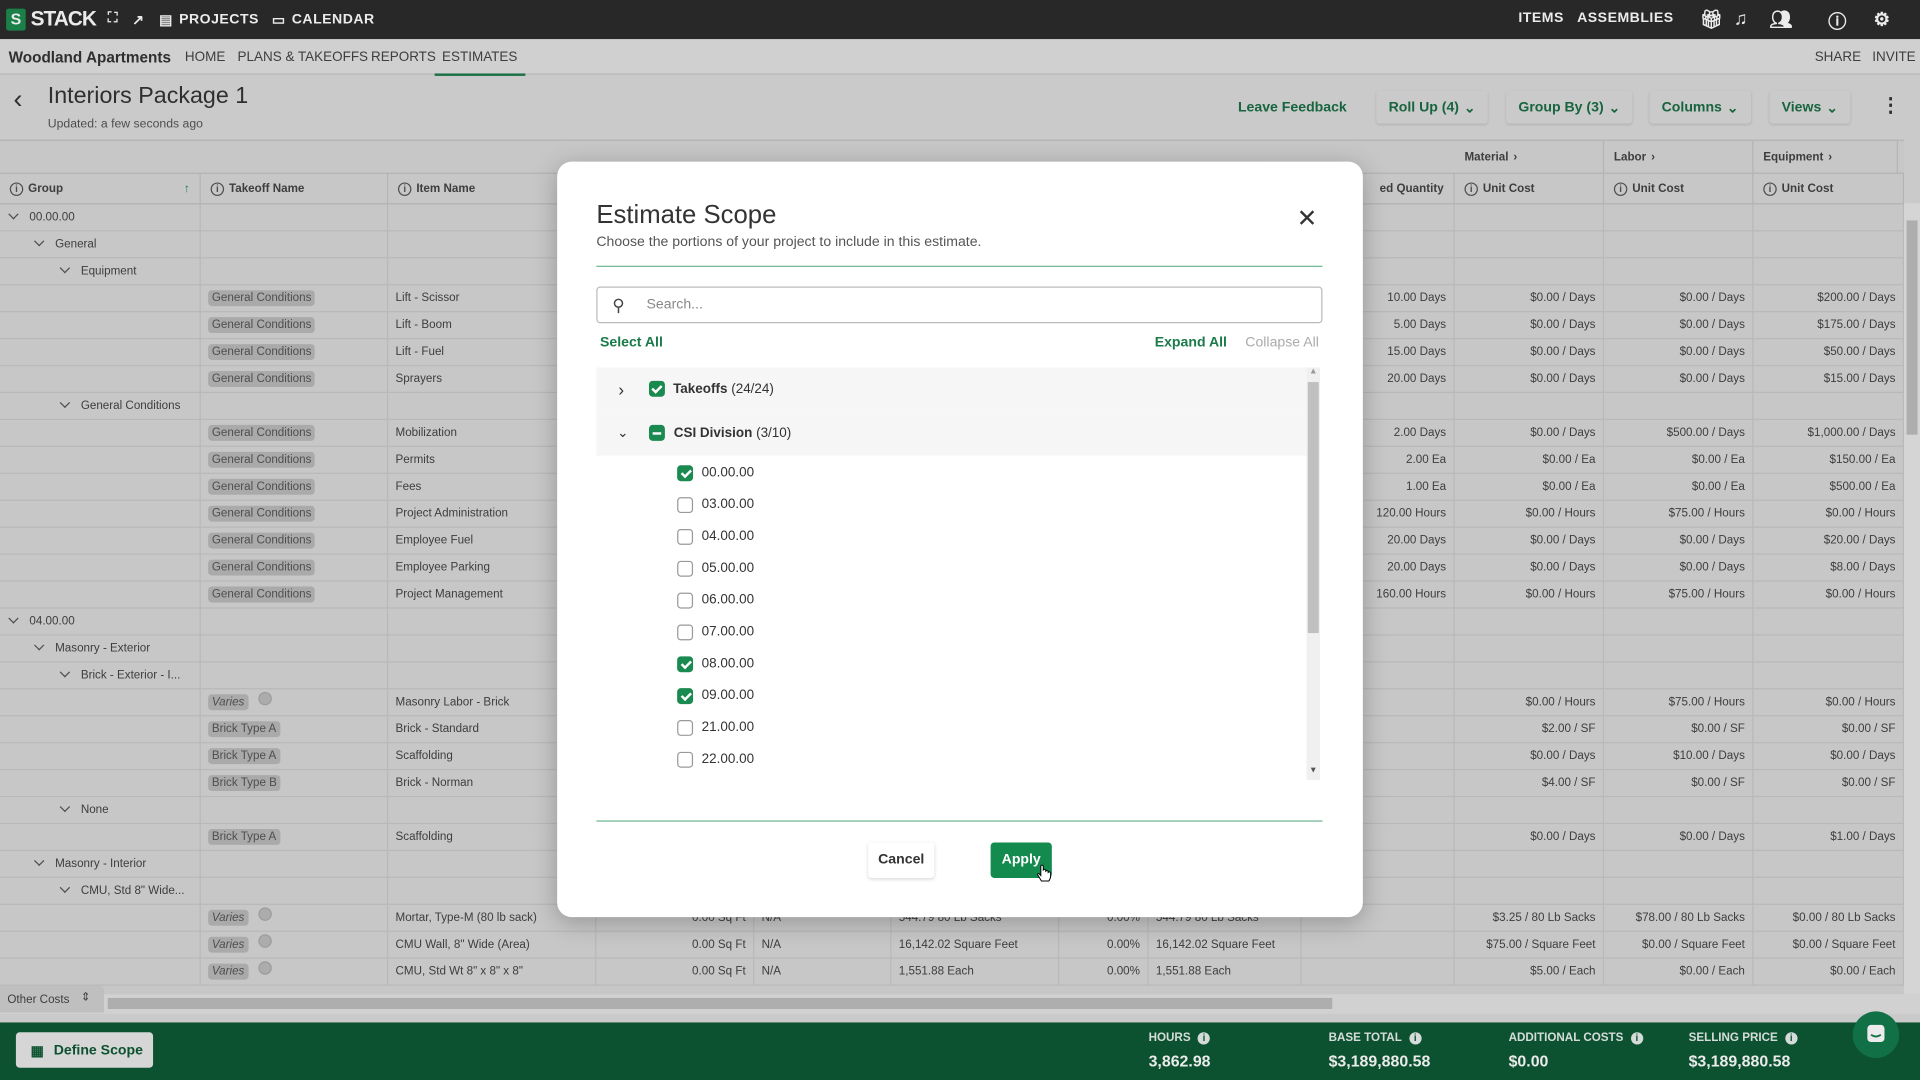 This screenshot has width=1920, height=1080. Describe the element at coordinates (951, 433) in the screenshot. I see `tree-node-csi-division: ⌄ CSI Division (3/10)` at that location.